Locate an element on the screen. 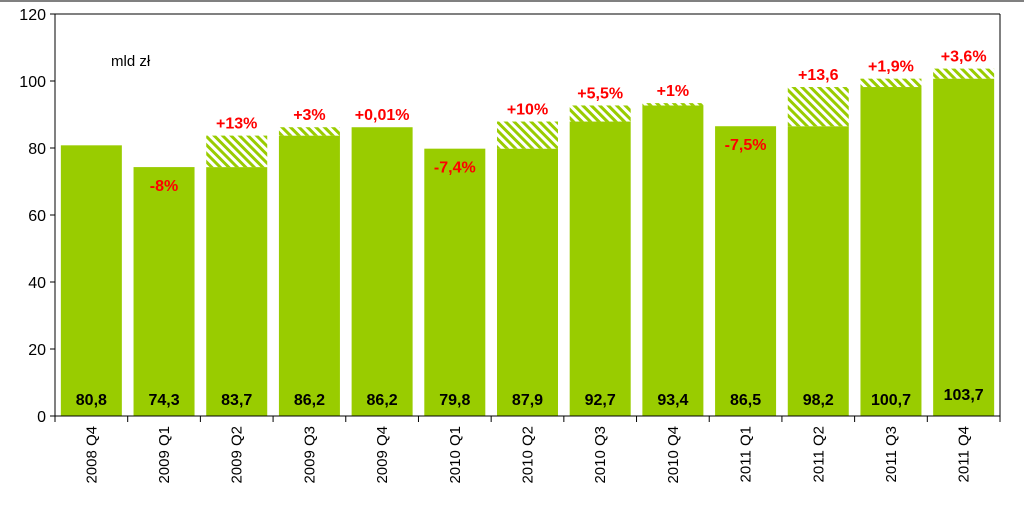 This screenshot has width=1024, height=510. x-category-label: 2011 Q4 is located at coordinates (964, 454).